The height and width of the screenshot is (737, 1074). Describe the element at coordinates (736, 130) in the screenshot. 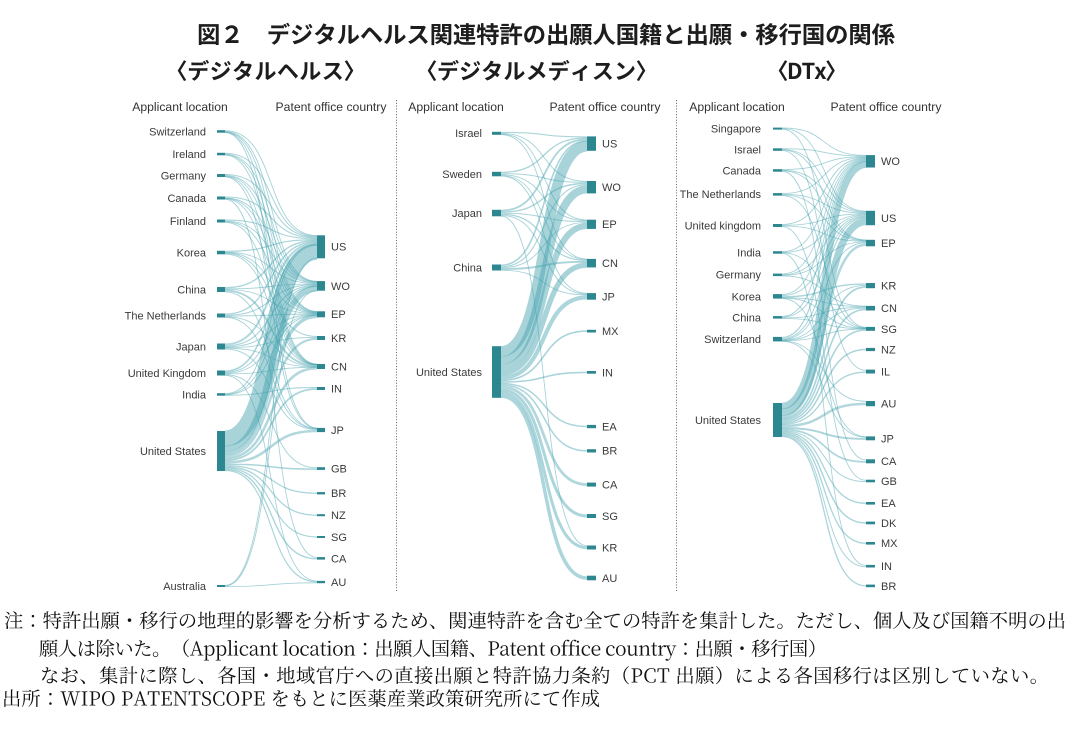

I see `svg-text: Singapore` at that location.